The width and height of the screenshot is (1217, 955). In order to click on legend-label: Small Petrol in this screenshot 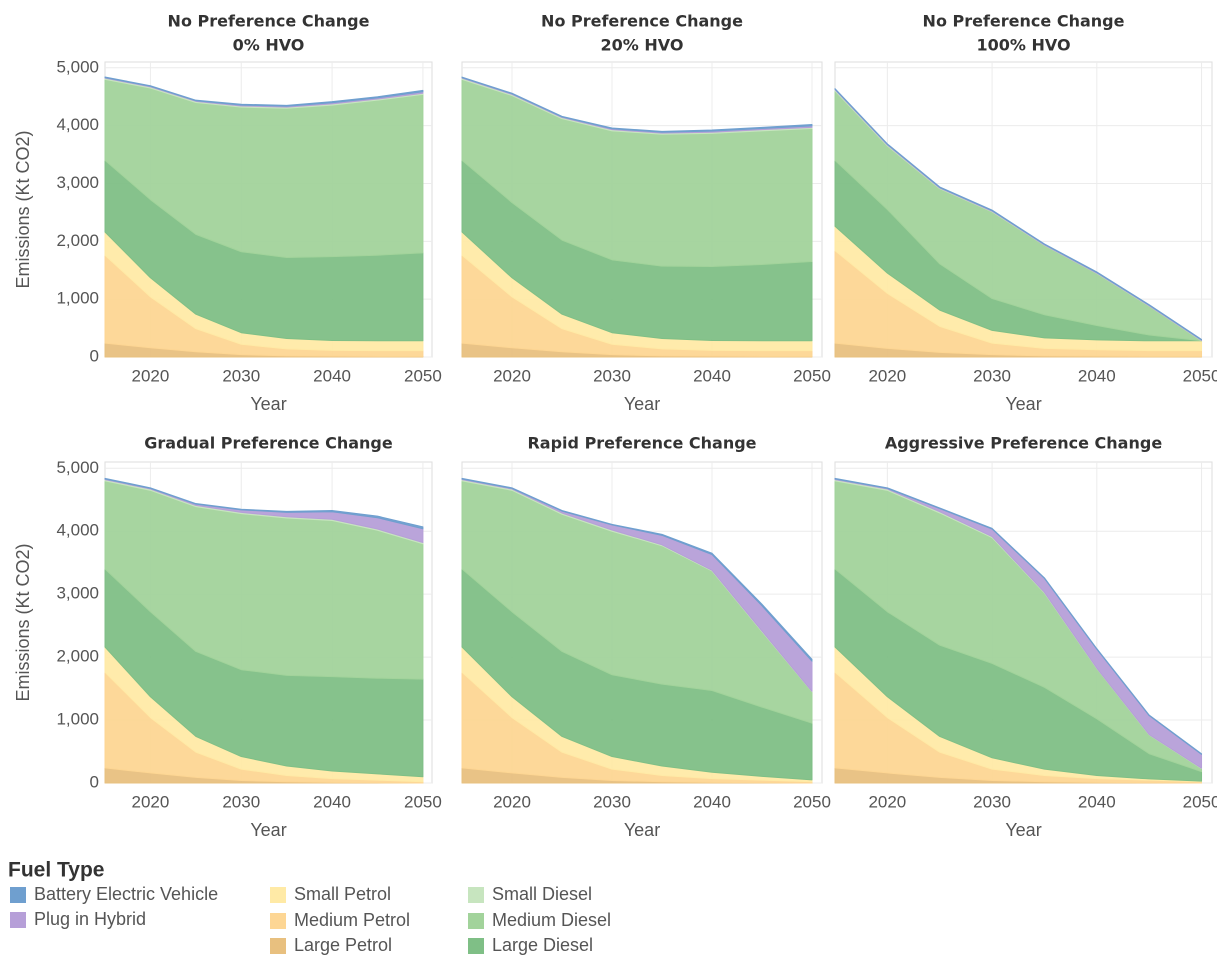, I will do `click(342, 894)`.